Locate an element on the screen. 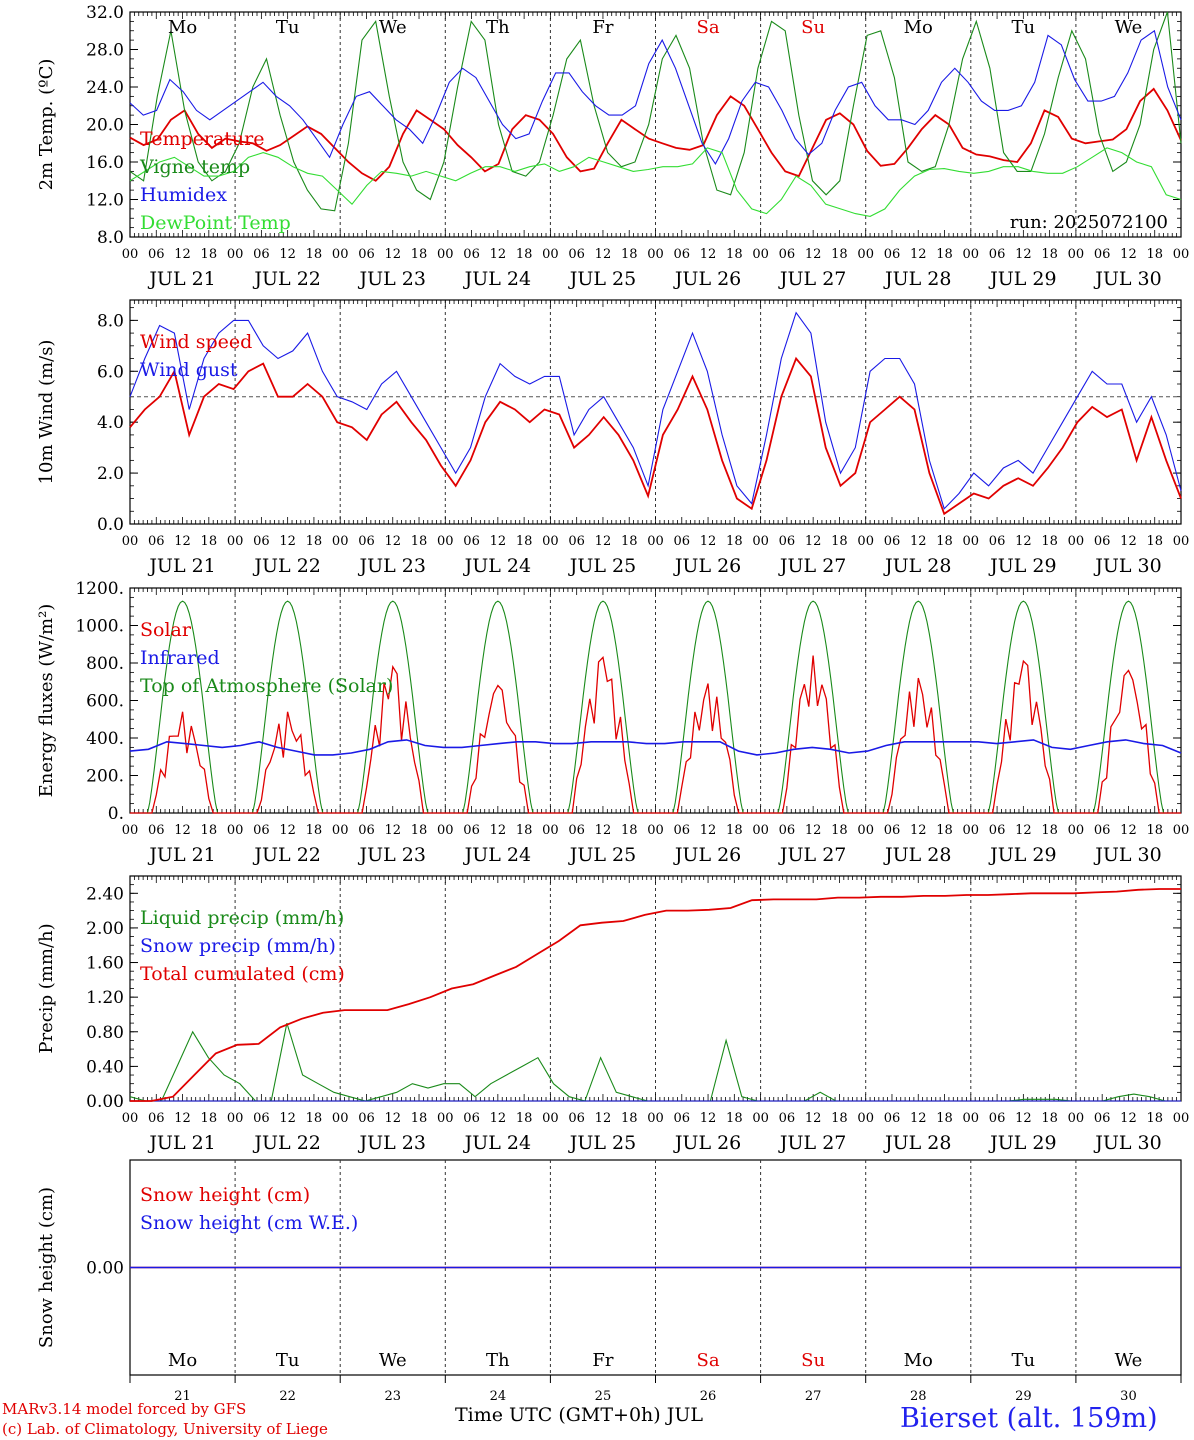 The image size is (1194, 1440). snow-ytick-label: 0.00 is located at coordinates (105, 1269).